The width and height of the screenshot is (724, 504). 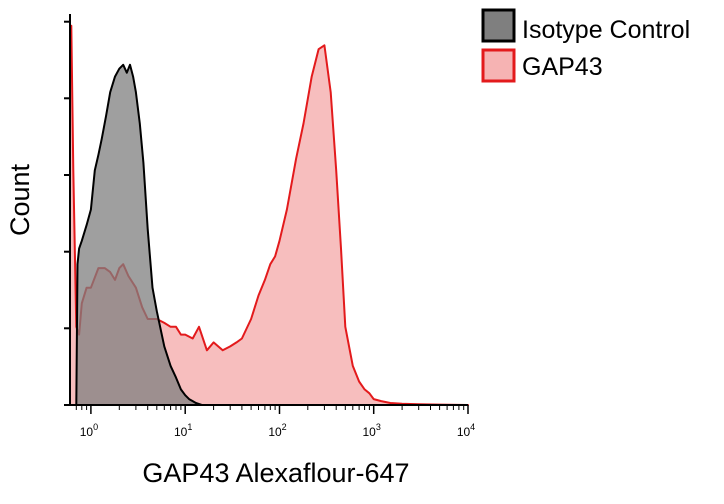 I want to click on x-tick-label: 10¹, so click(x=183, y=430).